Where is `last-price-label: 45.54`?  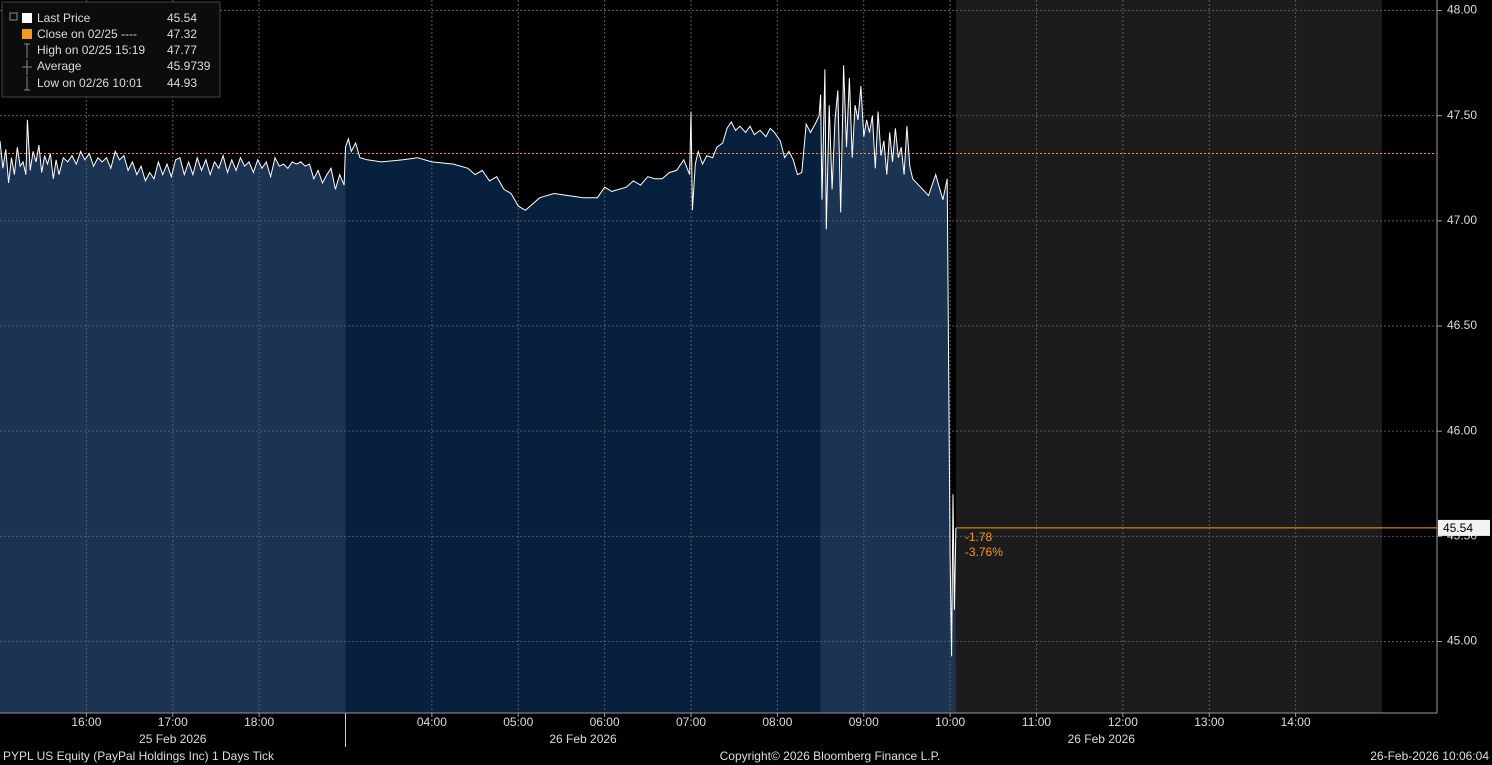 last-price-label: 45.54 is located at coordinates (1458, 528).